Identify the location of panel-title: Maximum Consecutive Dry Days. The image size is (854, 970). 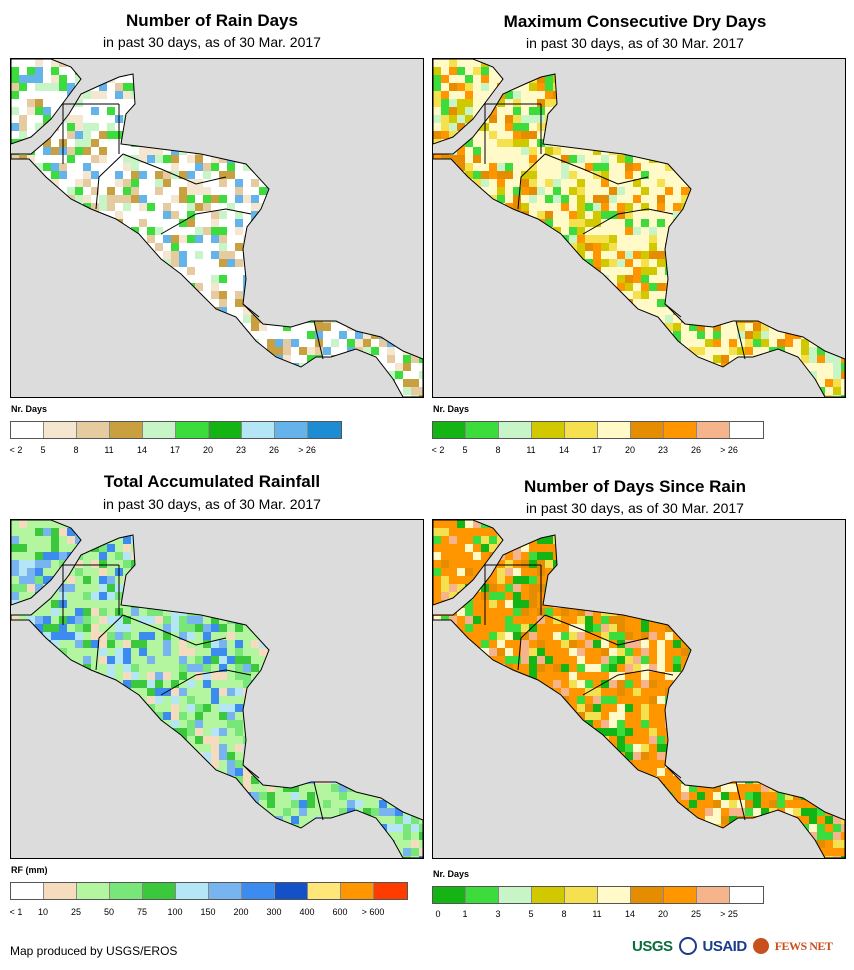
(635, 21).